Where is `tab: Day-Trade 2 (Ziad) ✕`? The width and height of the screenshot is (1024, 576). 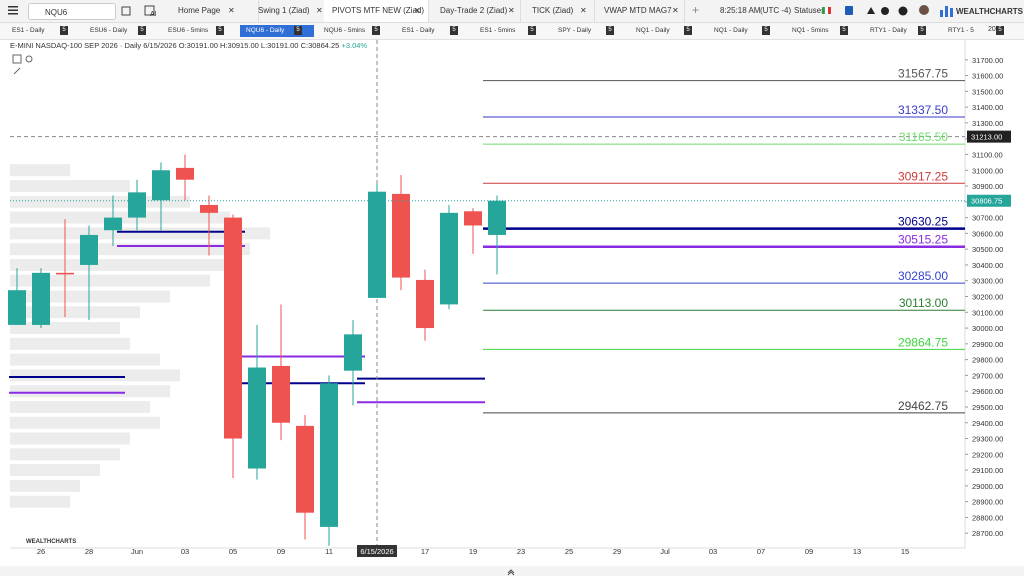
tab: Day-Trade 2 (Ziad) ✕ is located at coordinates (476, 11).